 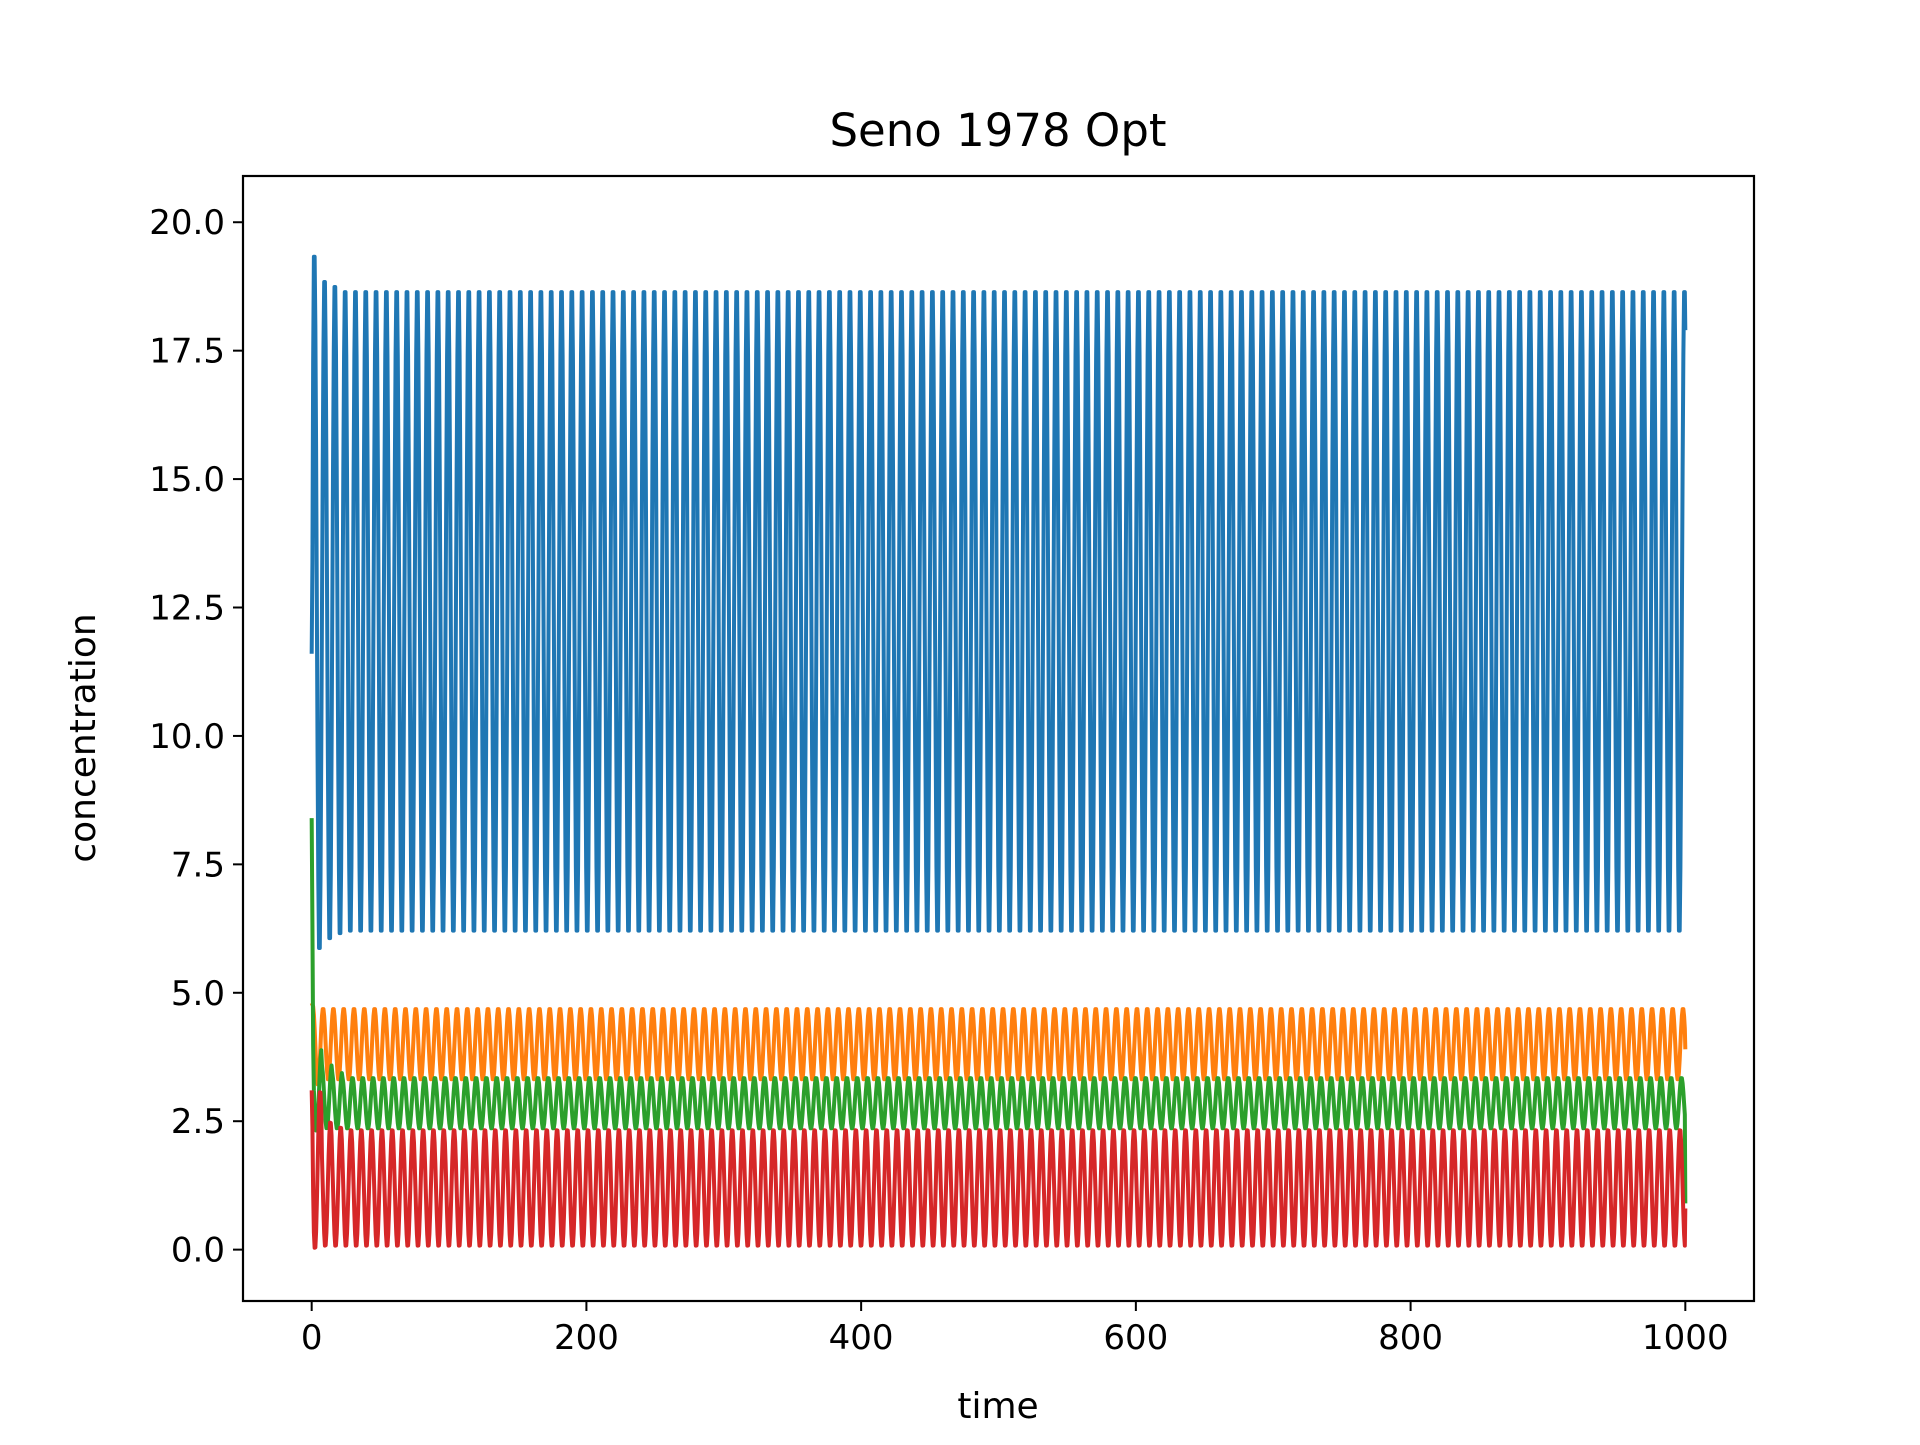 What do you see at coordinates (187, 480) in the screenshot?
I see `y-tick-label: 15.0` at bounding box center [187, 480].